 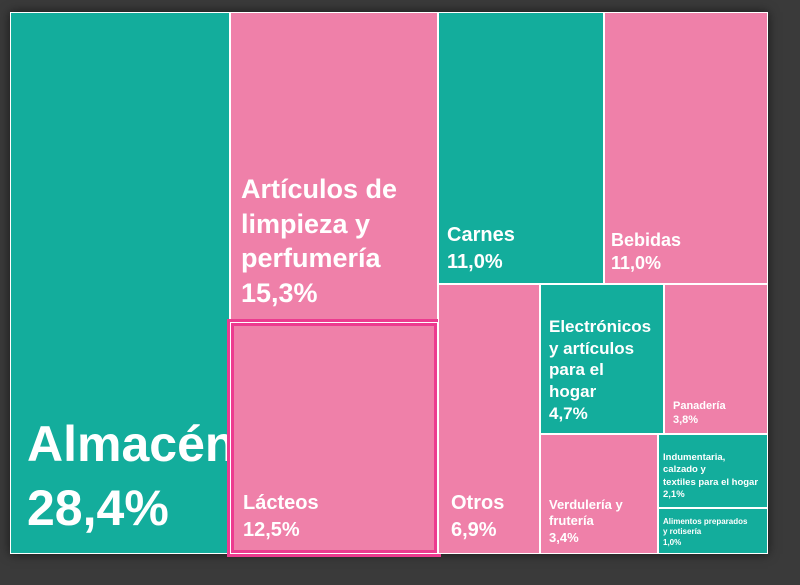 I want to click on treemap-label: Carnes, so click(x=481, y=235).